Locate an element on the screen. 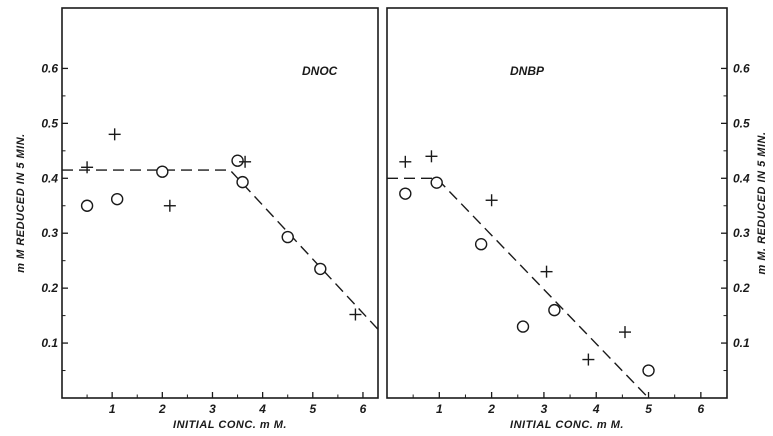 This screenshot has width=773, height=436. dnbp-y-tick-labels: 0.1 0.2 0.3 0.4 0.5 0.6 is located at coordinates (735, 216).